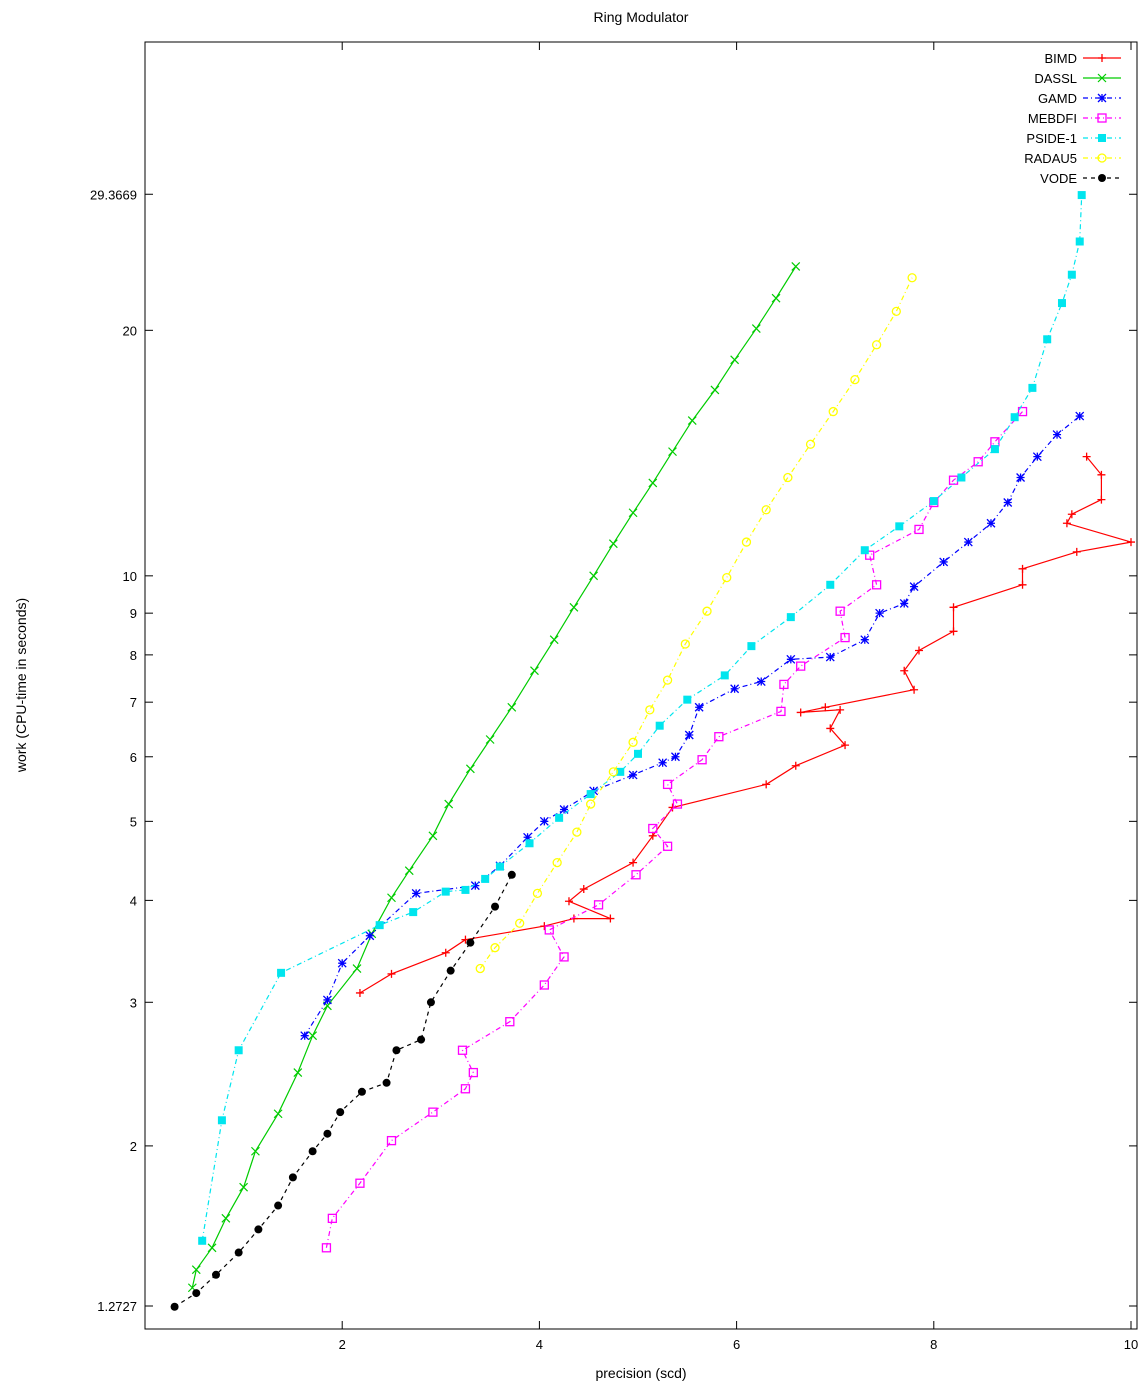 This screenshot has height=1387, width=1142. Describe the element at coordinates (1102, 178) in the screenshot. I see `legend-marker-vode` at that location.